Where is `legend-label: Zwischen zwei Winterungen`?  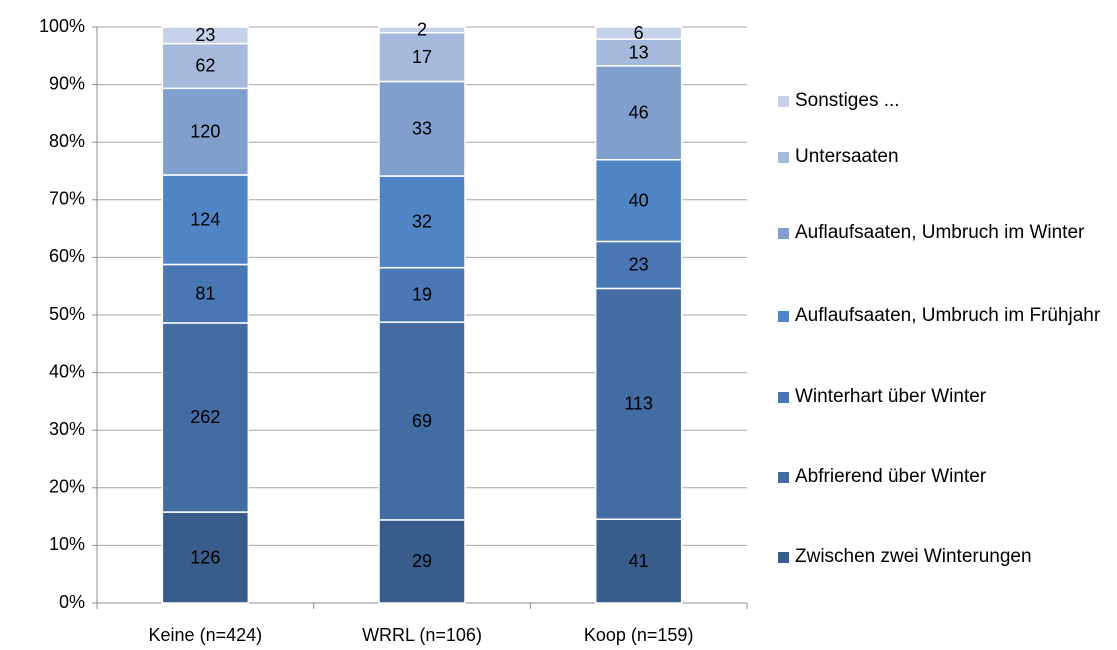
legend-label: Zwischen zwei Winterungen is located at coordinates (913, 556).